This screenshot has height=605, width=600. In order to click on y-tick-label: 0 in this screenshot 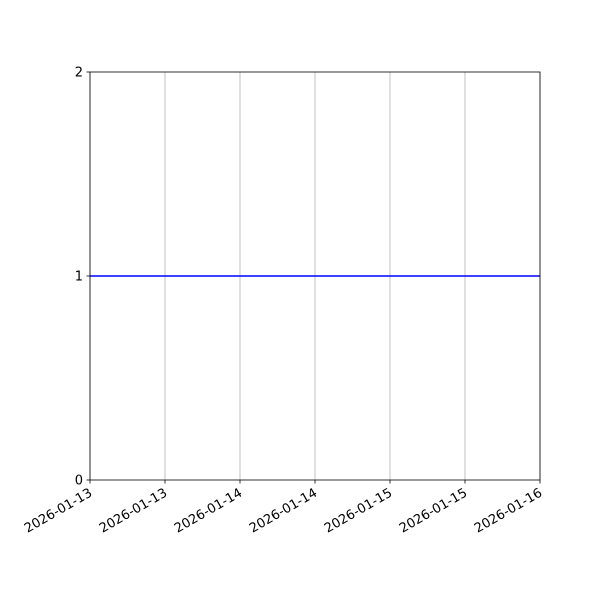, I will do `click(79, 481)`.